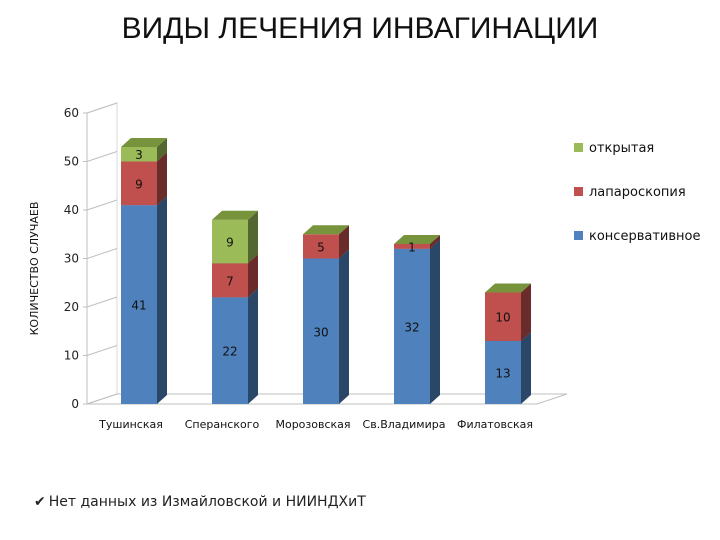 This screenshot has width=720, height=540. I want to click on data-label: 30, so click(320, 332).